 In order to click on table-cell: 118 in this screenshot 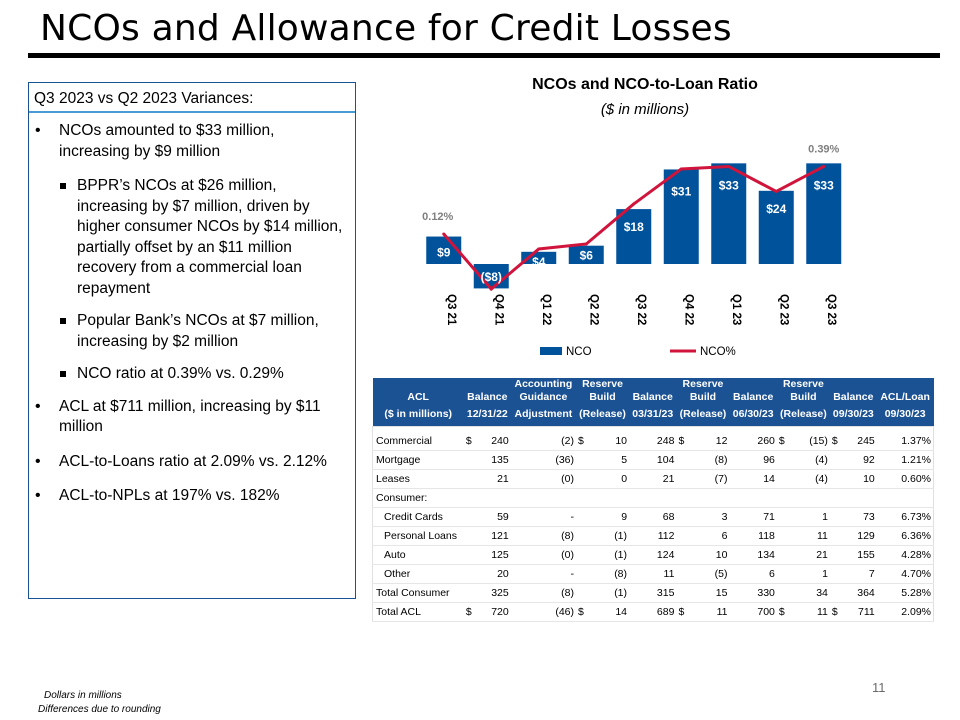, I will do `click(753, 536)`.